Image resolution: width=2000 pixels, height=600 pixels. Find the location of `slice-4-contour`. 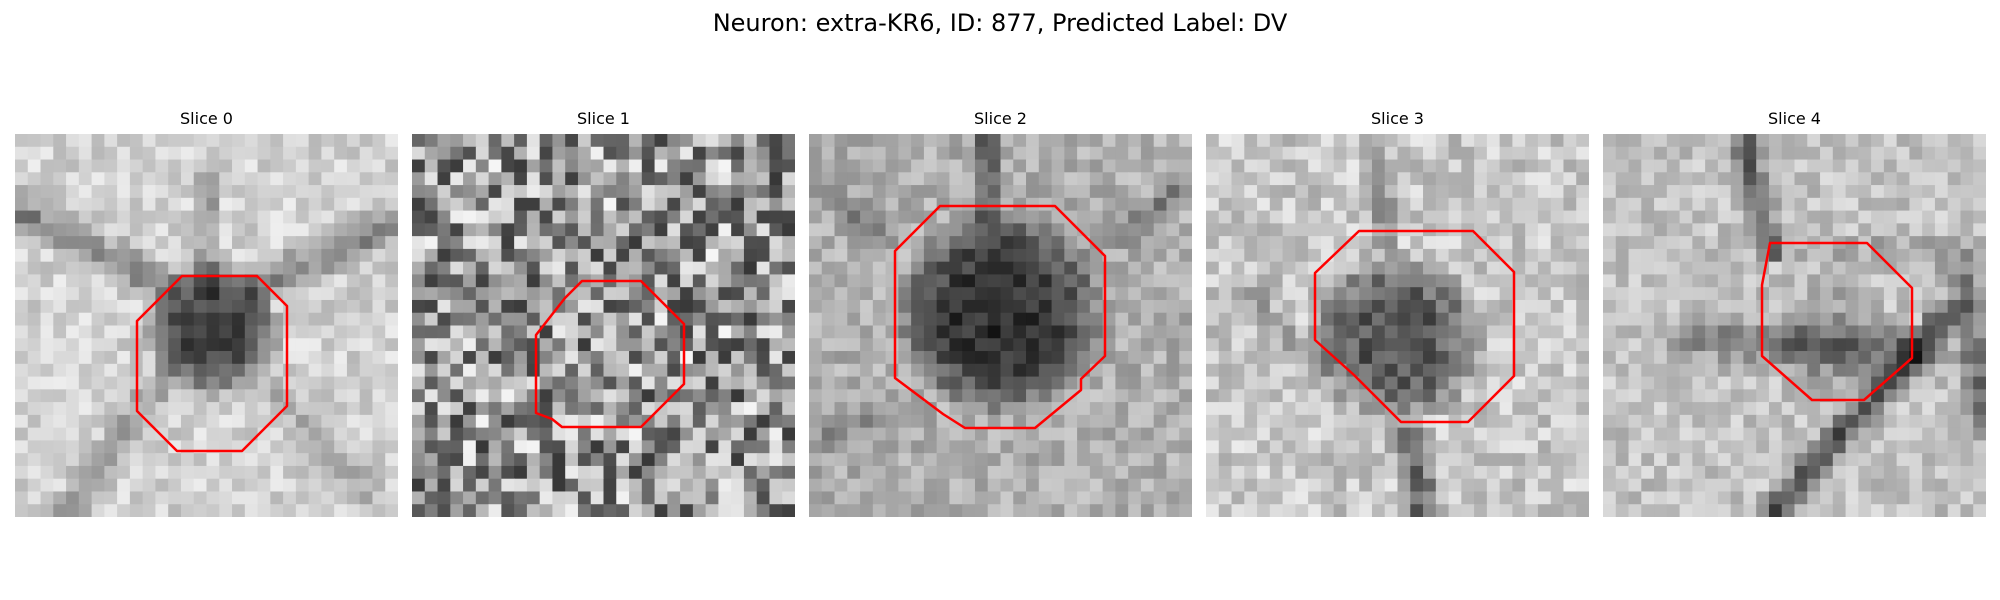

slice-4-contour is located at coordinates (1837, 321).